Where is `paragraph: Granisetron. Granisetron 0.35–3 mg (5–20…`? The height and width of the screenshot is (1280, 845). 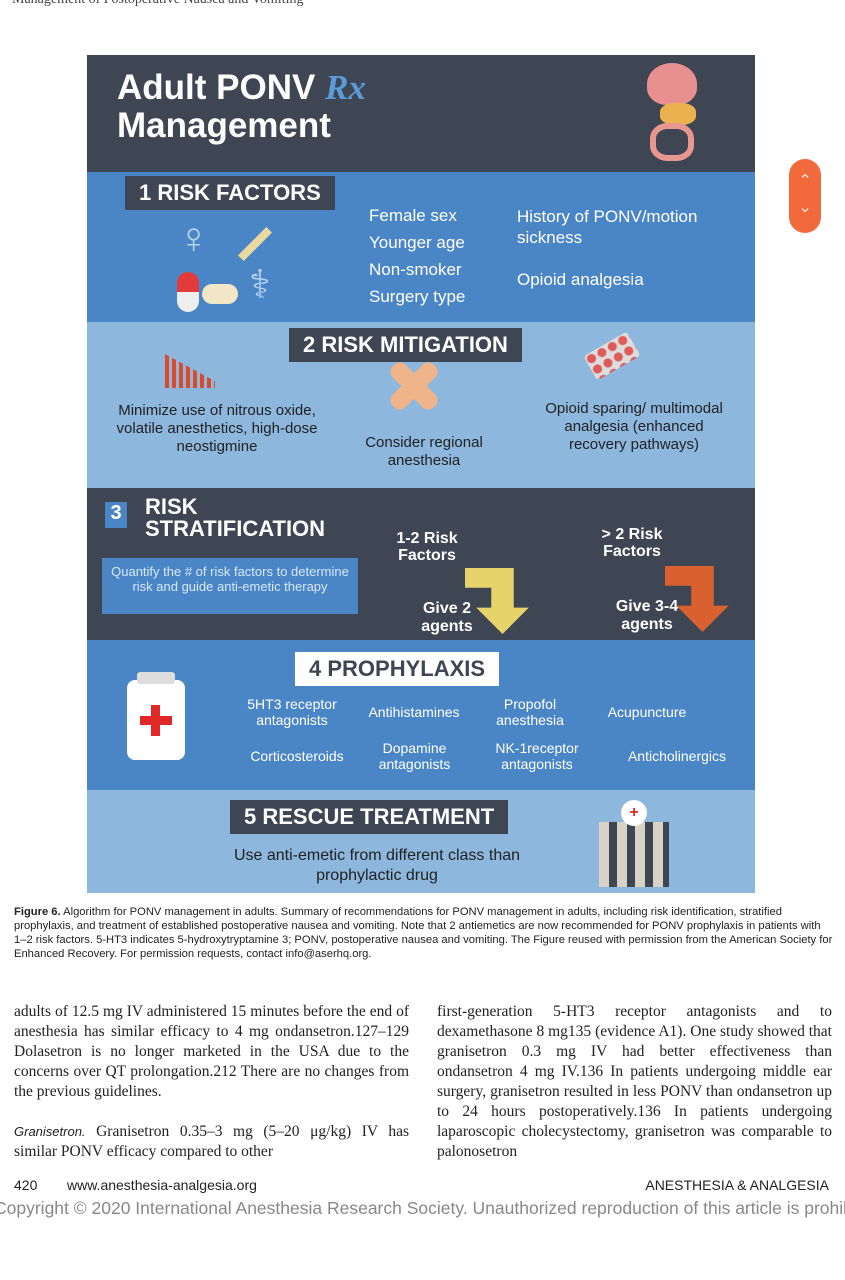 paragraph: Granisetron. Granisetron 0.35–3 mg (5–20… is located at coordinates (211, 1141).